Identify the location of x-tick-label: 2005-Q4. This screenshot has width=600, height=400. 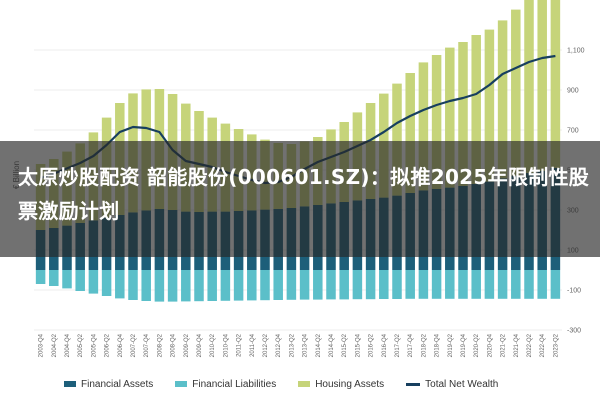
(94, 345).